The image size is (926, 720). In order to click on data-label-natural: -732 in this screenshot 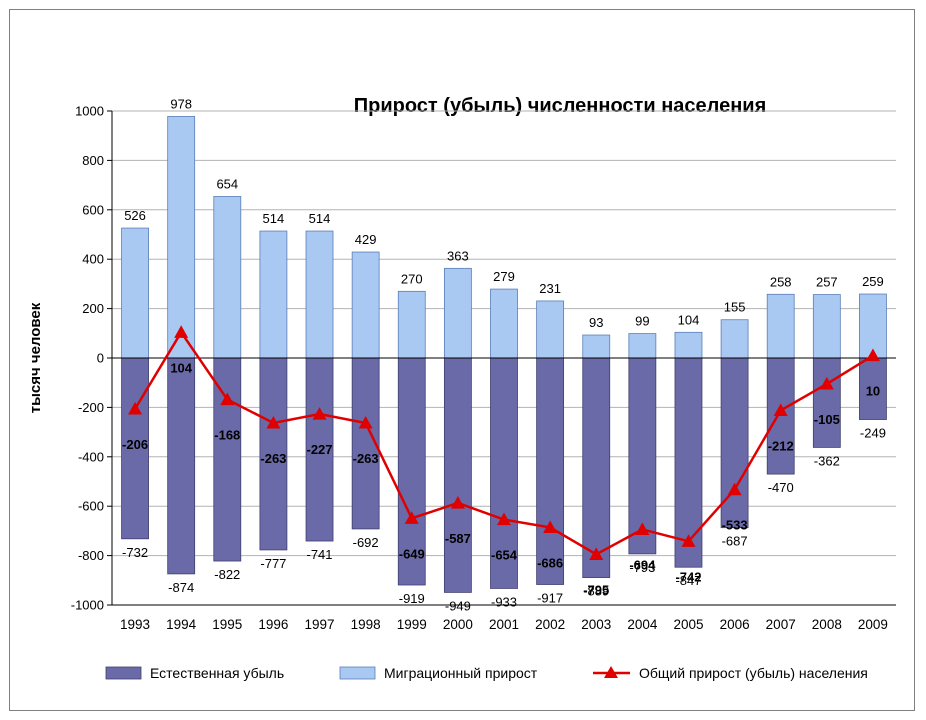, I will do `click(135, 552)`.